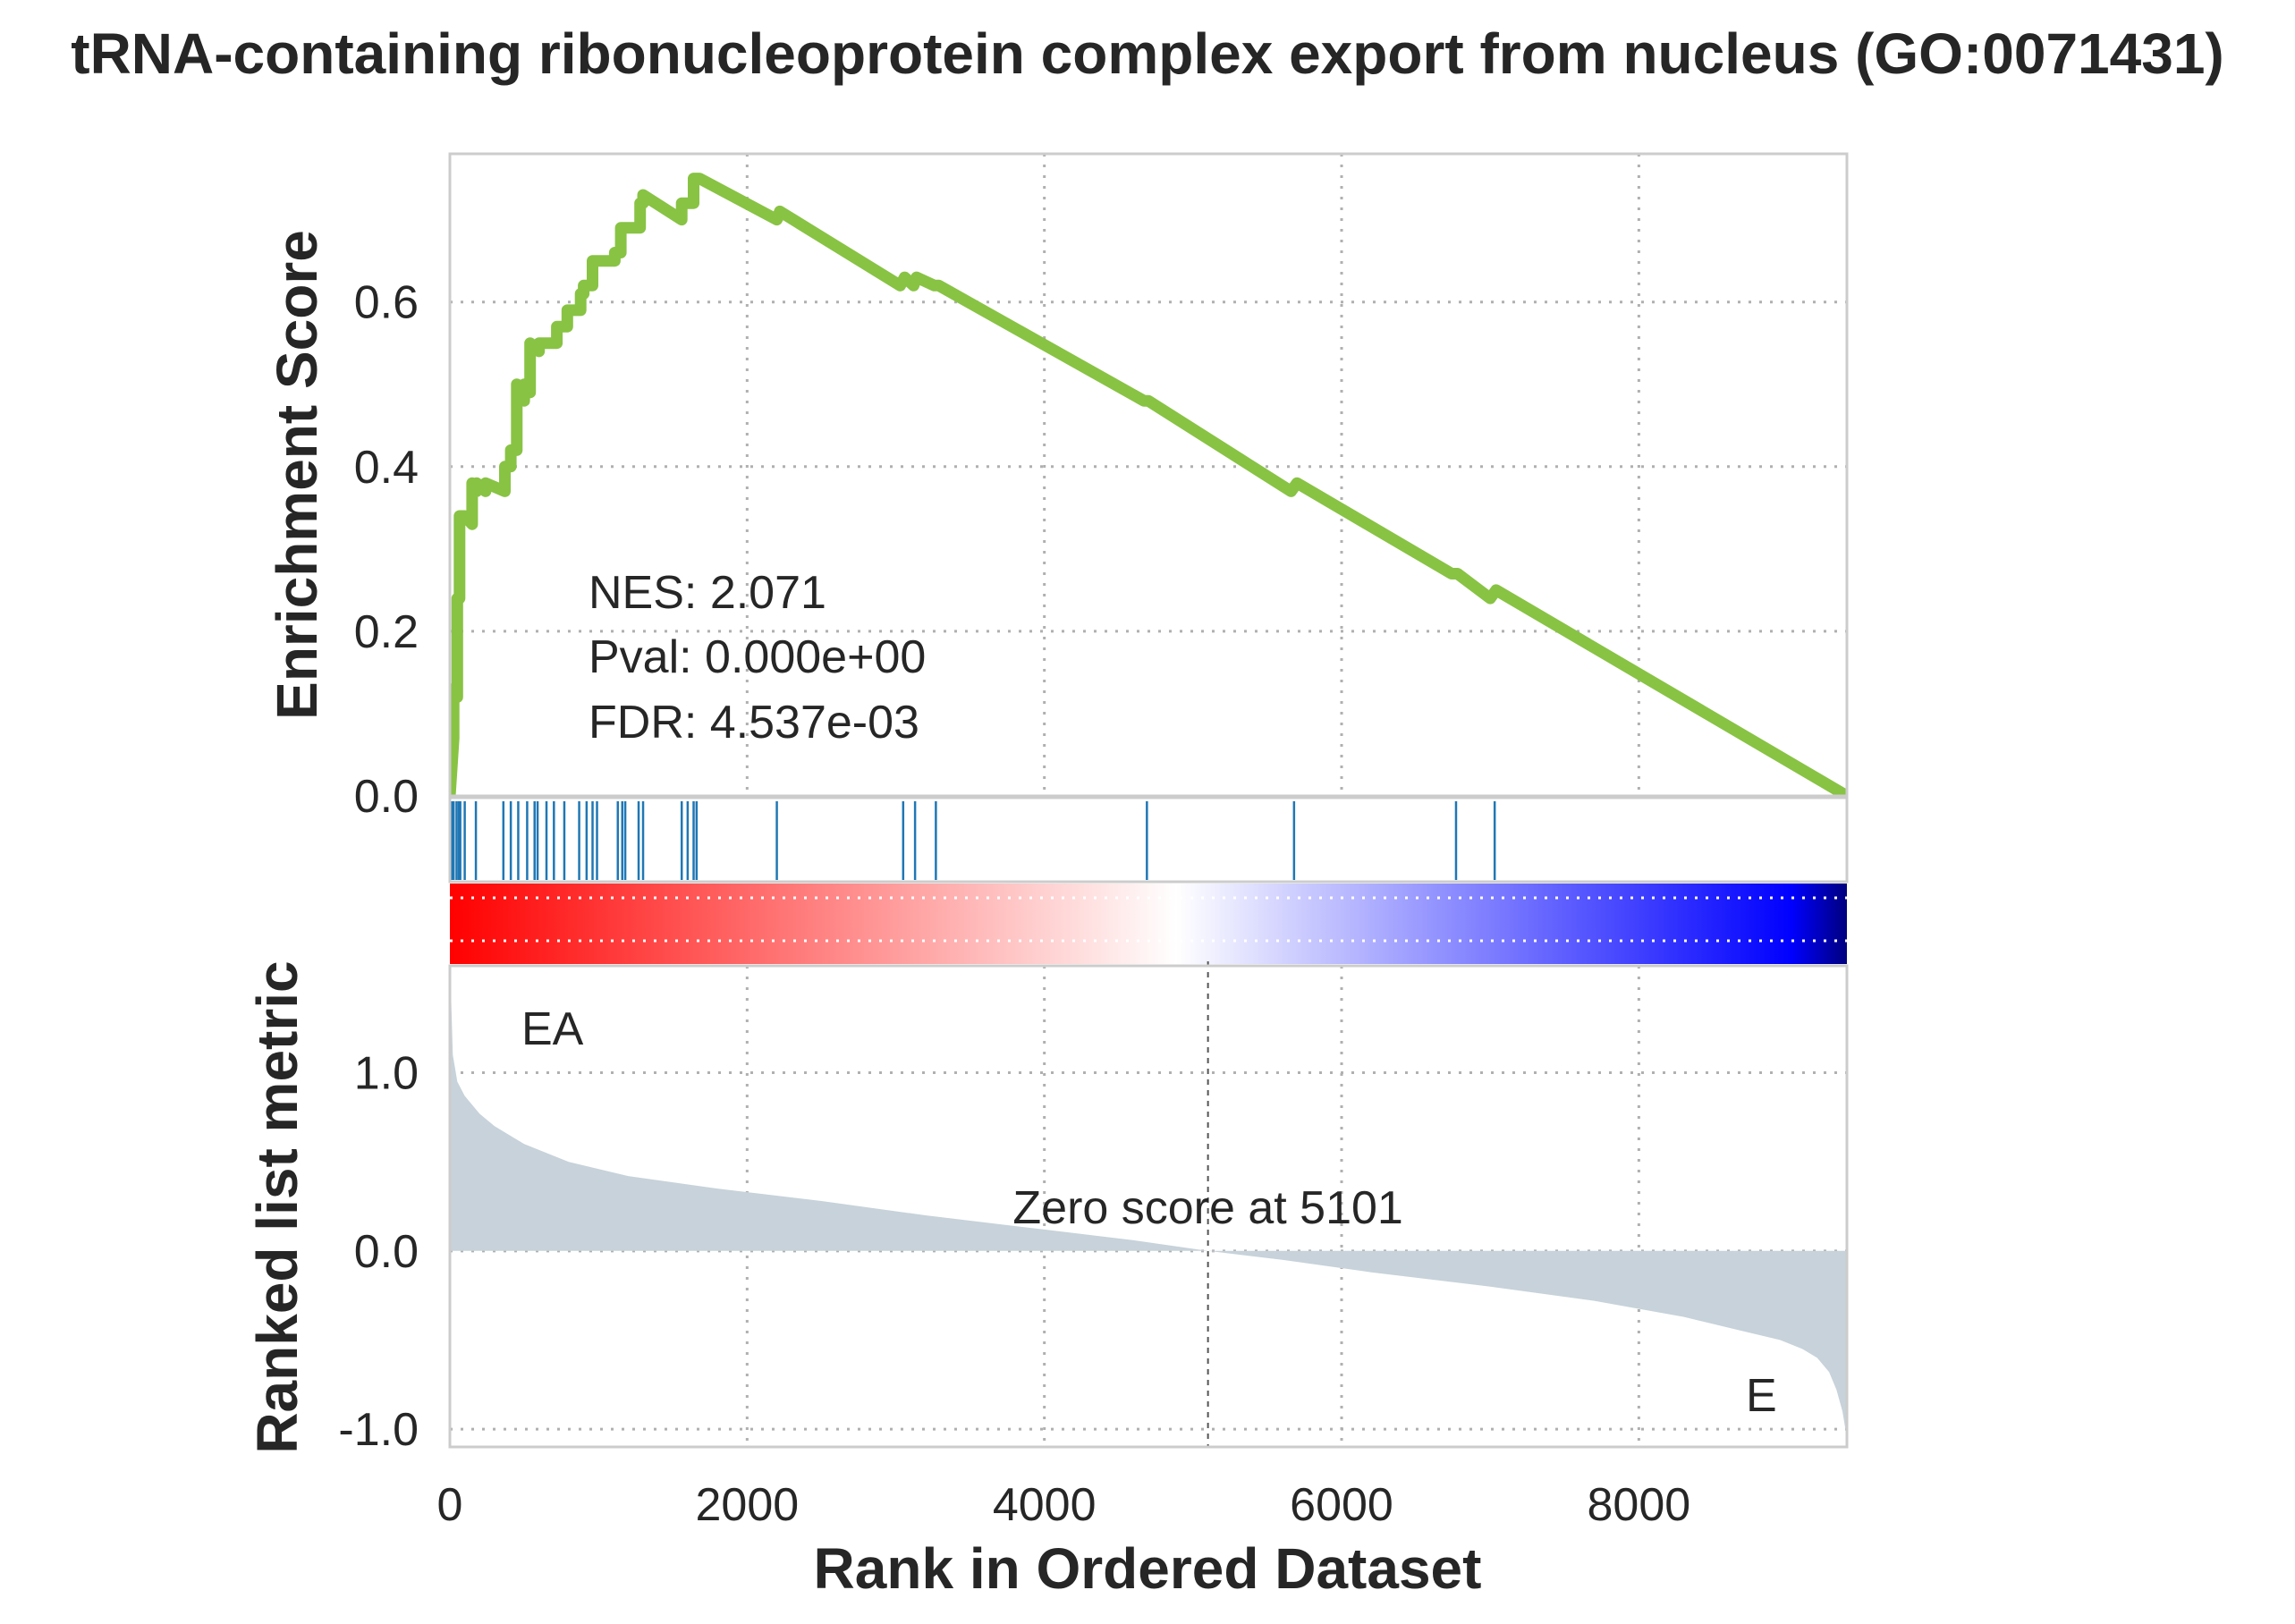  I want to click on x-tick-3: 6000, so click(1342, 1505).